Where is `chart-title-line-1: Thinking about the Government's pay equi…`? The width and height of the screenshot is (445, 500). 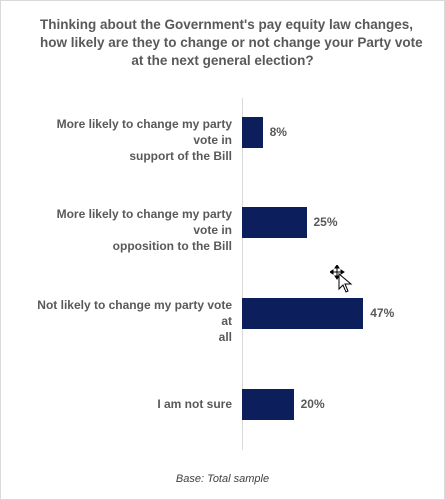
chart-title-line-1: Thinking about the Government's pay equi… is located at coordinates (227, 24).